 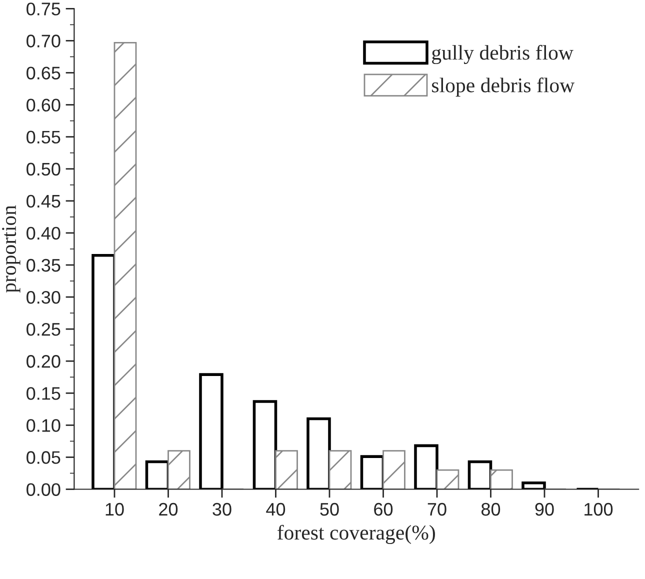 What do you see at coordinates (43, 9) in the screenshot?
I see `y-tick-label: 0.75` at bounding box center [43, 9].